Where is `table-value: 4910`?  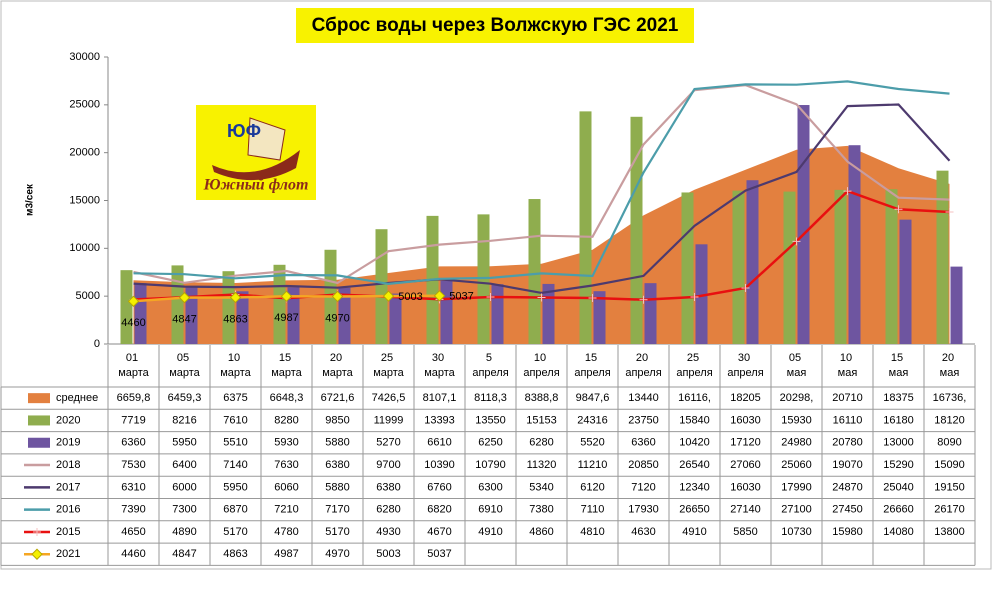 table-value: 4910 is located at coordinates (694, 532).